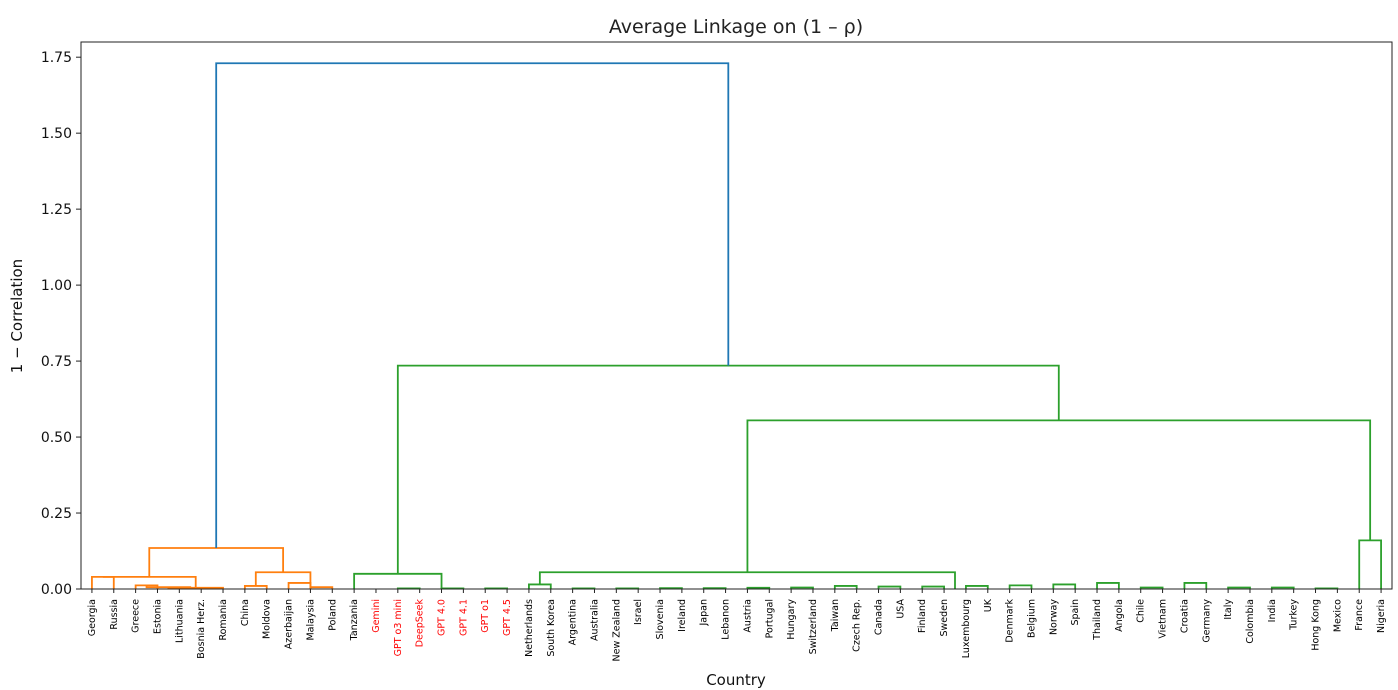  Describe the element at coordinates (726, 619) in the screenshot. I see `leaf-label: Lebanon` at that location.